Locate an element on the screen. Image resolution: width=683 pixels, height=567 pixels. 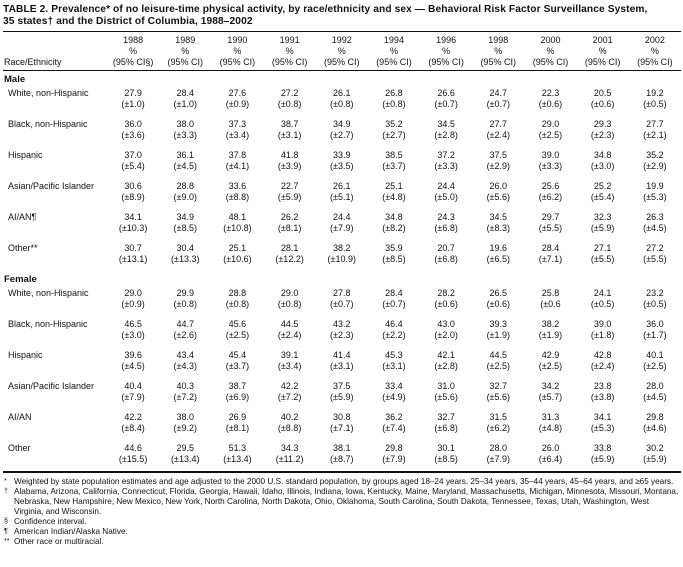
confidence-interval: (±5.0) is located at coordinates (446, 197).